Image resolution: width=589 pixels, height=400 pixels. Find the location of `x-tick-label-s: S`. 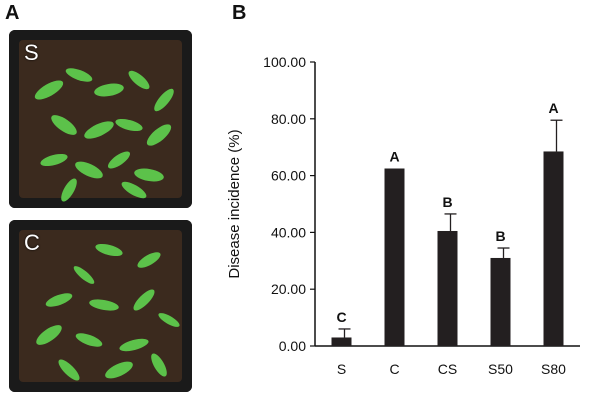

x-tick-label-s: S is located at coordinates (341, 369).